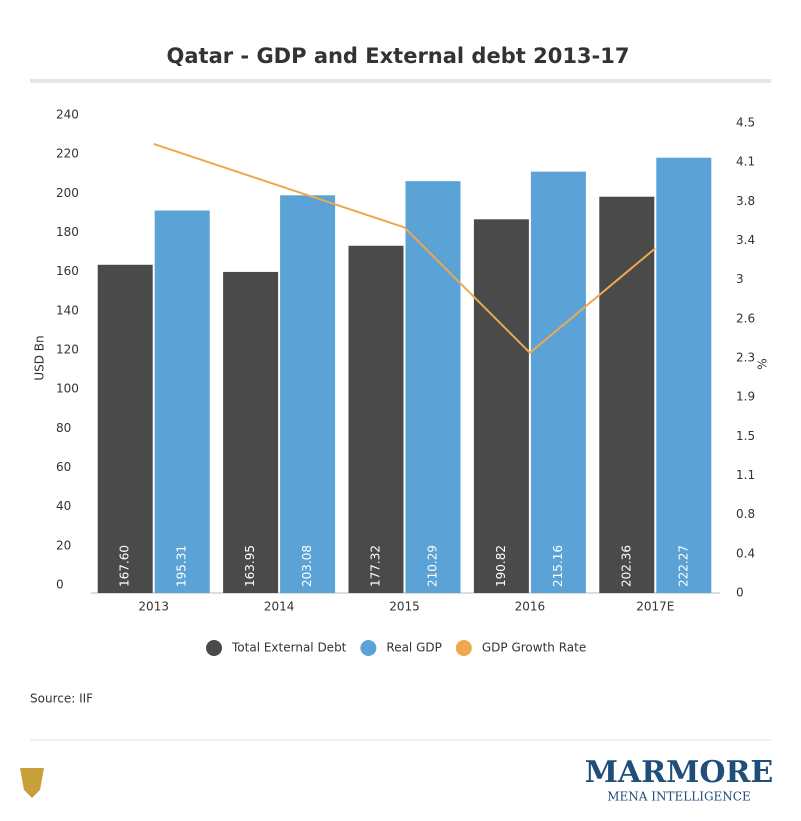 The width and height of the screenshot is (801, 821). I want to click on brand: MARMORE, so click(679, 772).